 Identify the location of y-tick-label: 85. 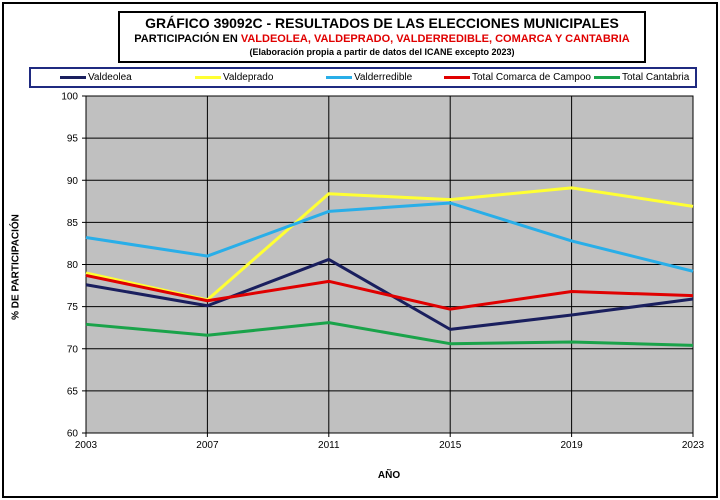
(73, 223).